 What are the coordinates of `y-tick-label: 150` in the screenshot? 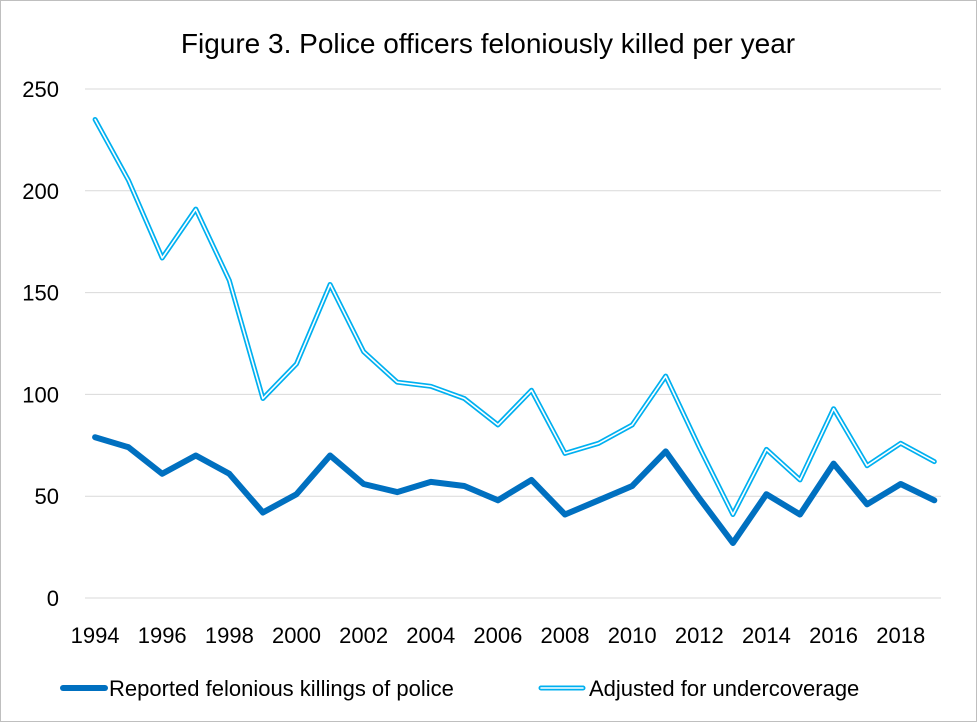 It's located at (40, 293).